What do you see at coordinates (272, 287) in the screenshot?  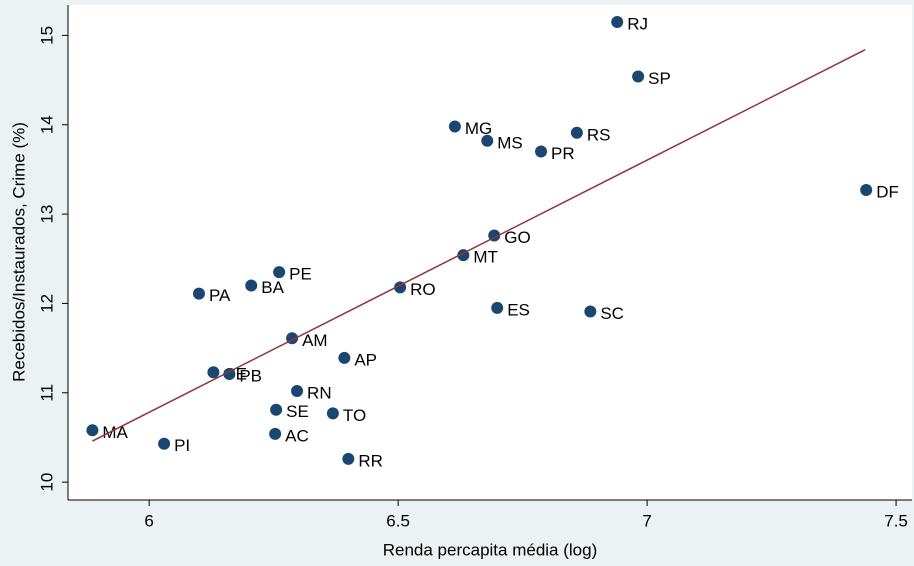 I see `point-label: BA` at bounding box center [272, 287].